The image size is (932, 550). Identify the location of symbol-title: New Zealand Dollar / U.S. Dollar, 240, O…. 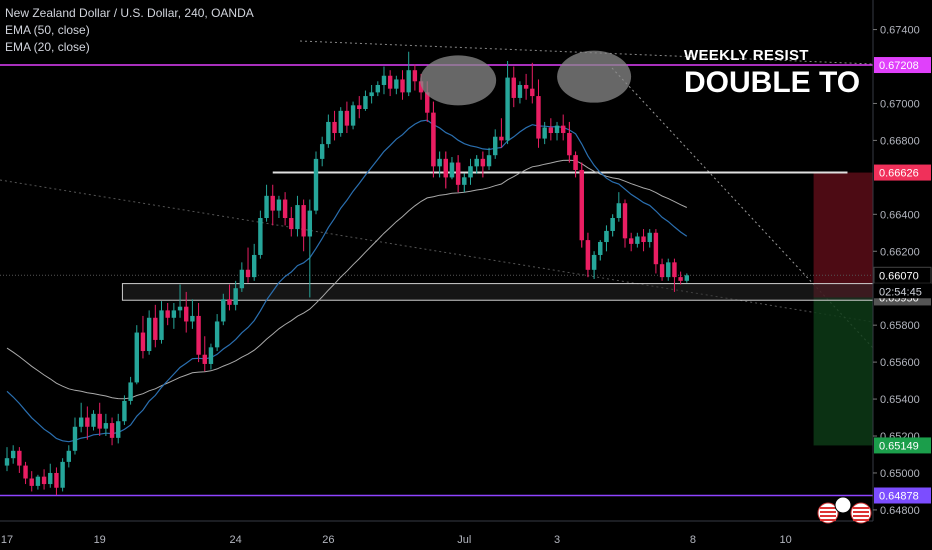
(129, 13).